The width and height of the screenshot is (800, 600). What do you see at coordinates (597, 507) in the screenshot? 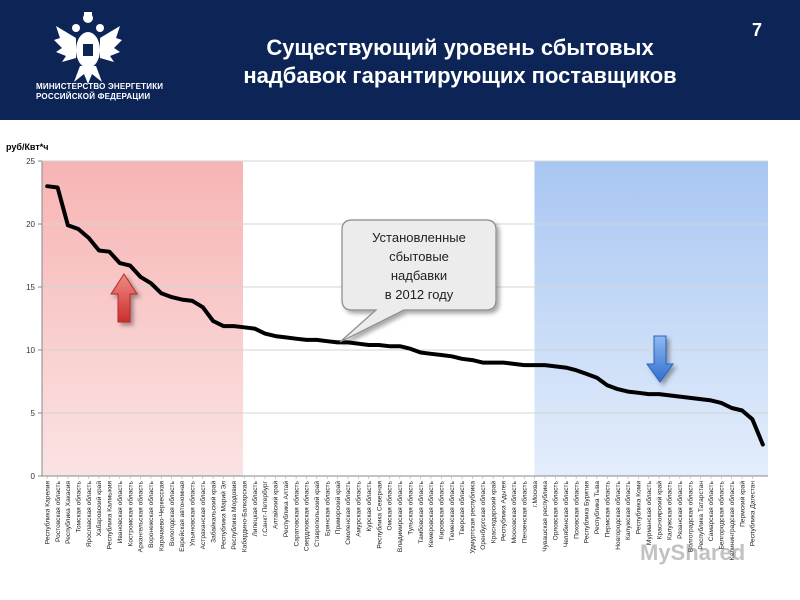
I see `x-tick-label: Республика Тыва` at bounding box center [597, 507].